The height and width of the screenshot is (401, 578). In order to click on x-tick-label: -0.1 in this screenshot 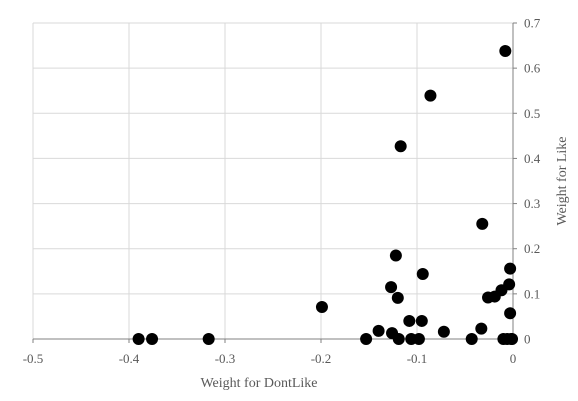, I will do `click(417, 358)`.